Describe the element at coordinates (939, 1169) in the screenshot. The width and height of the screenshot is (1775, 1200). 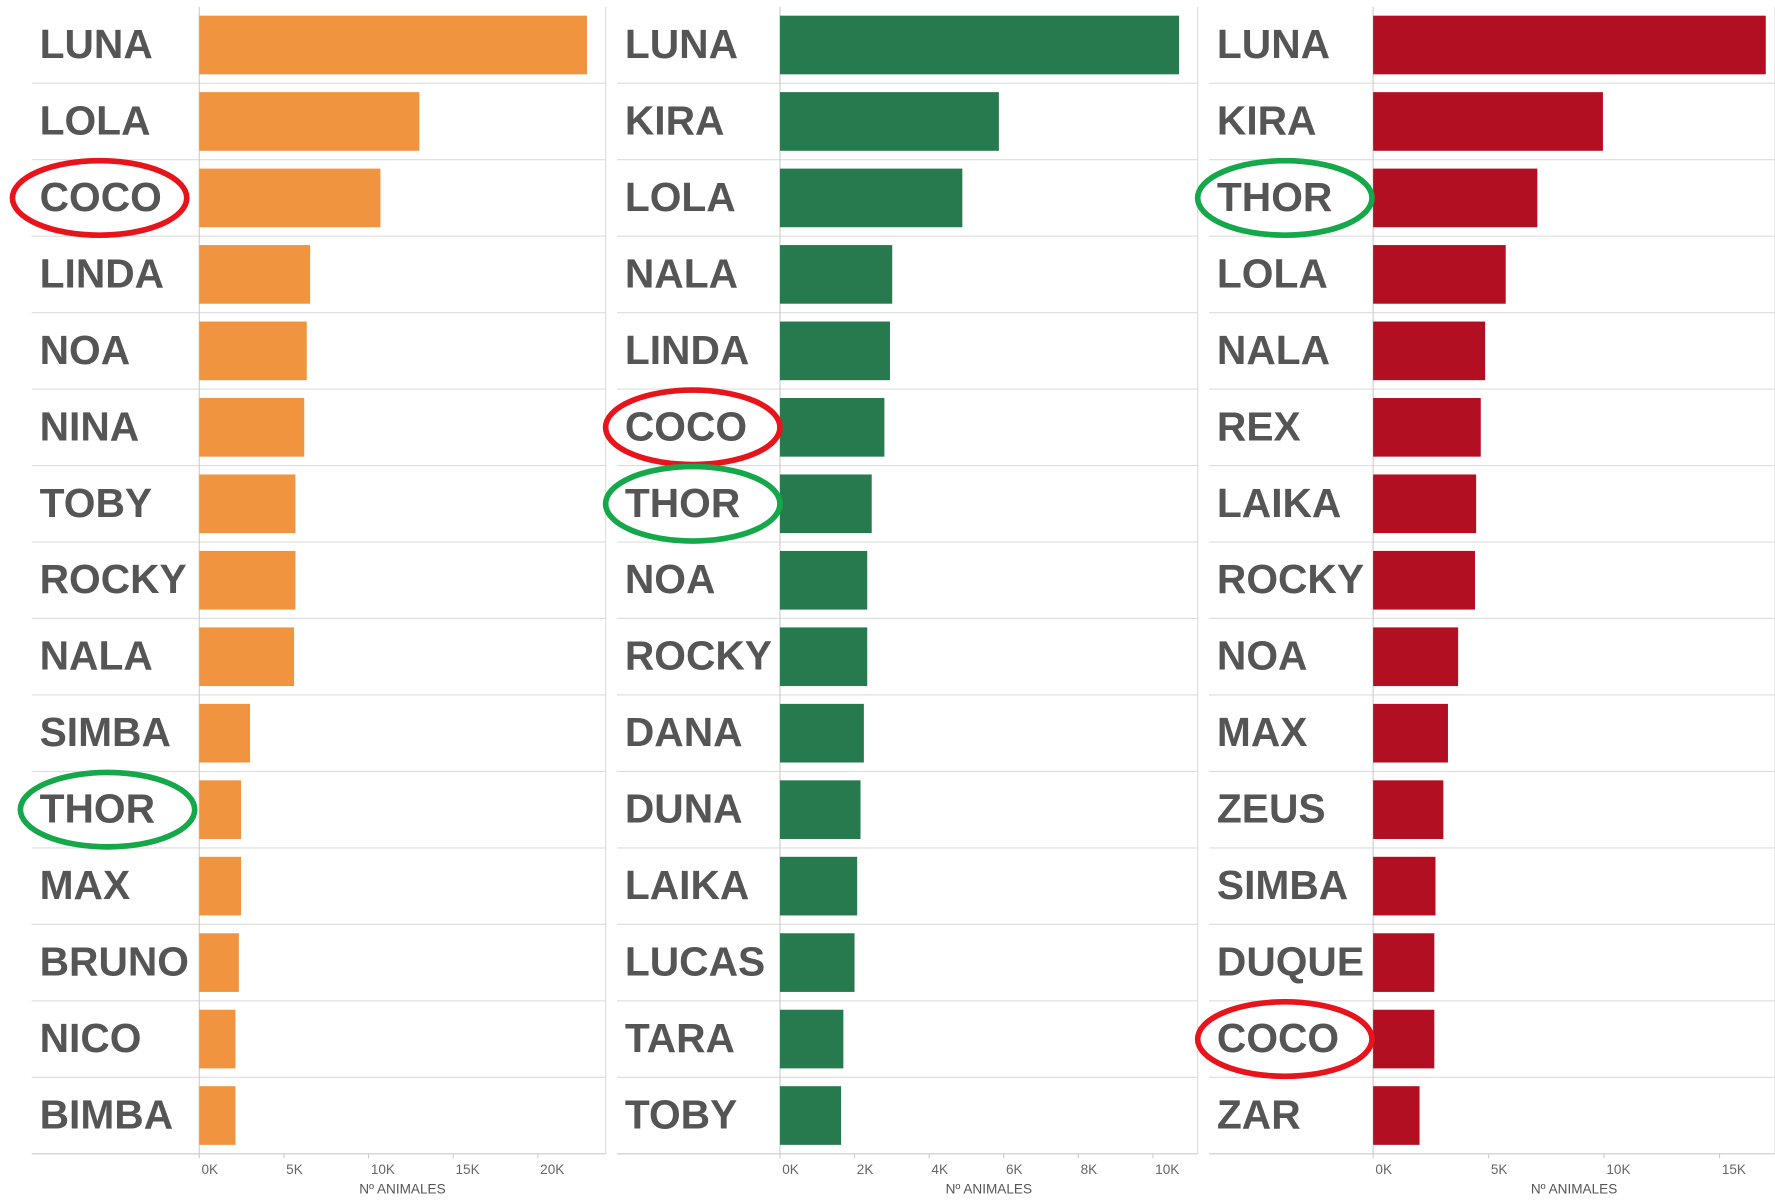
I see `x-tick-label: 4K` at that location.